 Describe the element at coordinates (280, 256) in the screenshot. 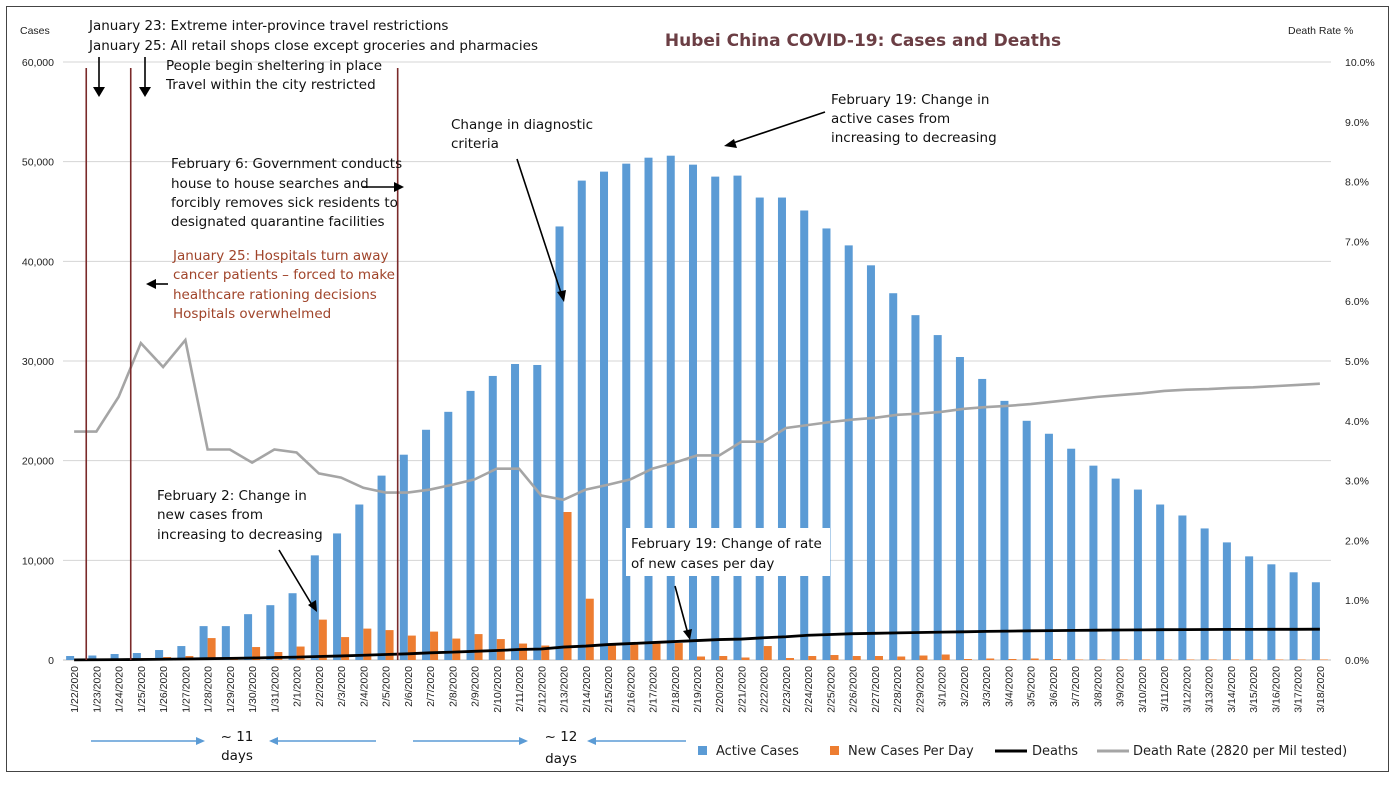

I see `annotation-hospitals-line1: January 25: Hospitals turn away` at that location.